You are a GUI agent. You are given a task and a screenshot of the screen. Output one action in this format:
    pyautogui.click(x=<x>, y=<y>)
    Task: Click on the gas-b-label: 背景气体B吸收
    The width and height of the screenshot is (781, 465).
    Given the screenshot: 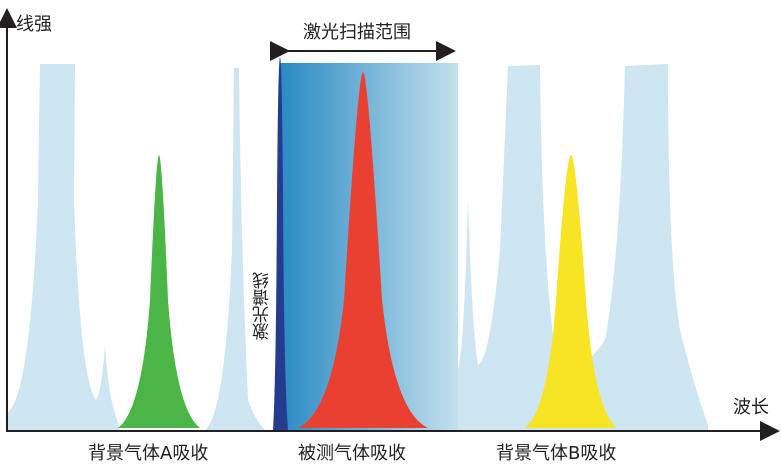 What is the action you would take?
    pyautogui.click(x=556, y=453)
    